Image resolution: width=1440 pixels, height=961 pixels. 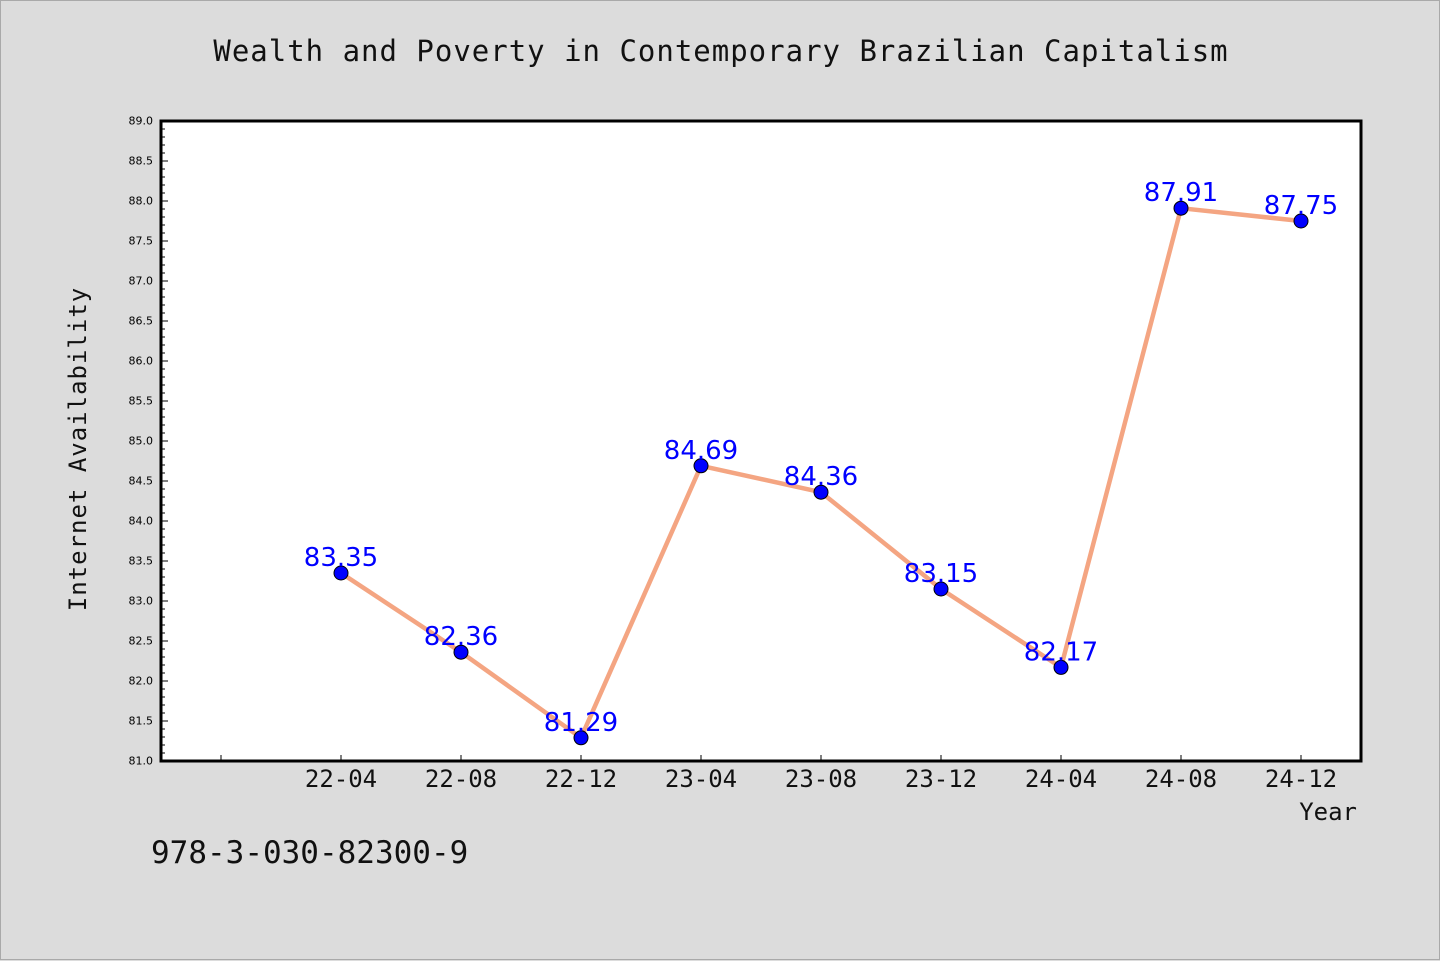 I want to click on data-label: 84.69, so click(x=701, y=451).